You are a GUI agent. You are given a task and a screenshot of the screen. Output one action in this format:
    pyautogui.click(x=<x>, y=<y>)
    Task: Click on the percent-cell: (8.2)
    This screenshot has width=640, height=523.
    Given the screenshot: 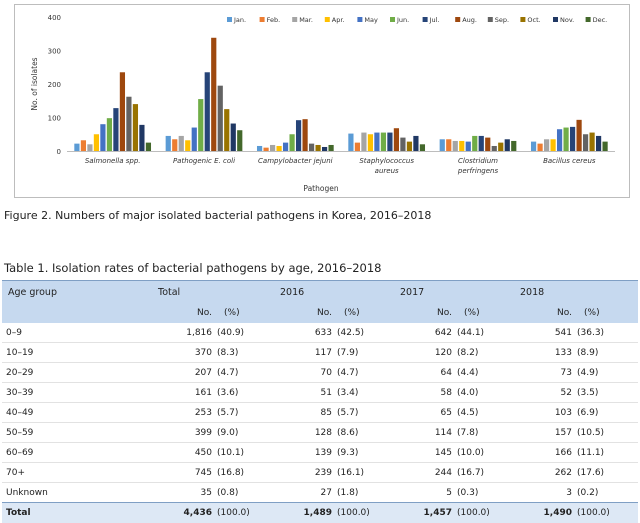 What is the action you would take?
    pyautogui.click(x=484, y=353)
    